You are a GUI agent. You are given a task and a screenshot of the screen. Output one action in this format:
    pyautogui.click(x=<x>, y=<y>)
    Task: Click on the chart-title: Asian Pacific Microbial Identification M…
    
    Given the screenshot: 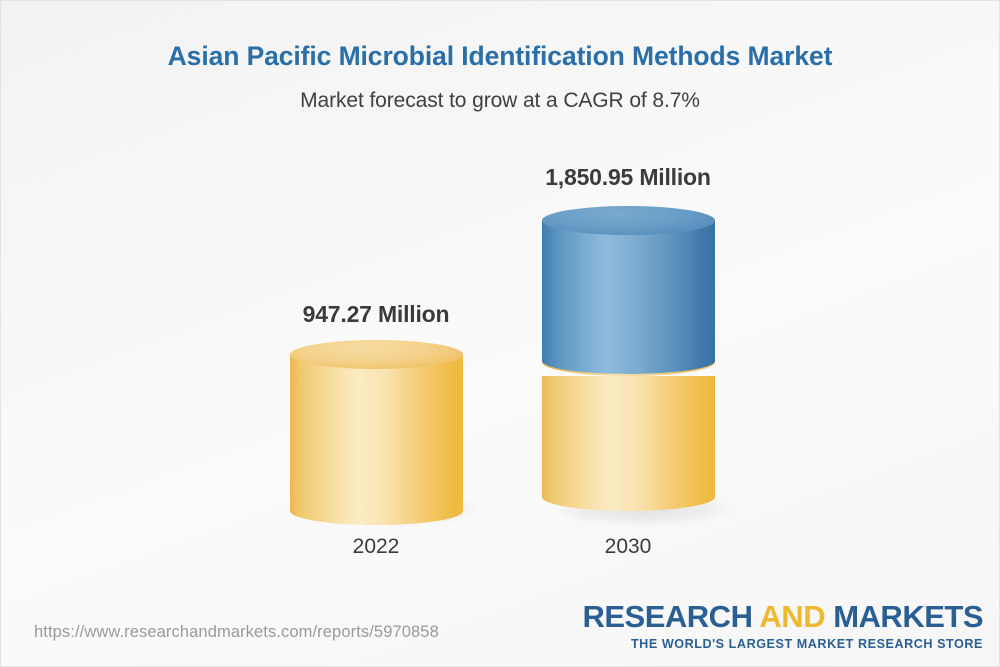 What is the action you would take?
    pyautogui.click(x=500, y=56)
    